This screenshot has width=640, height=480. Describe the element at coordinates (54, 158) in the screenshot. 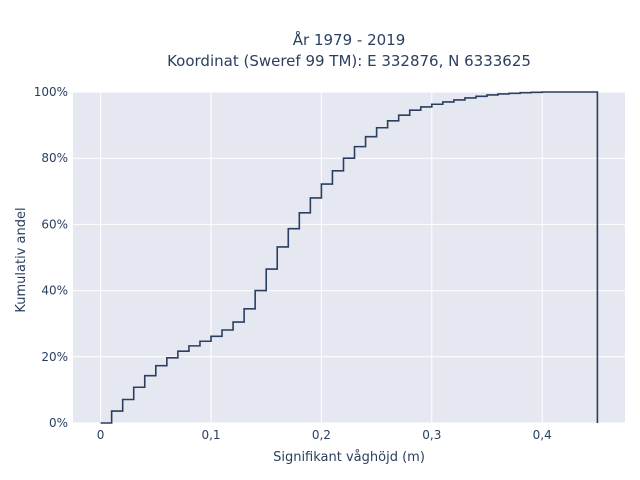

I see `y-tick-label: 80%` at that location.